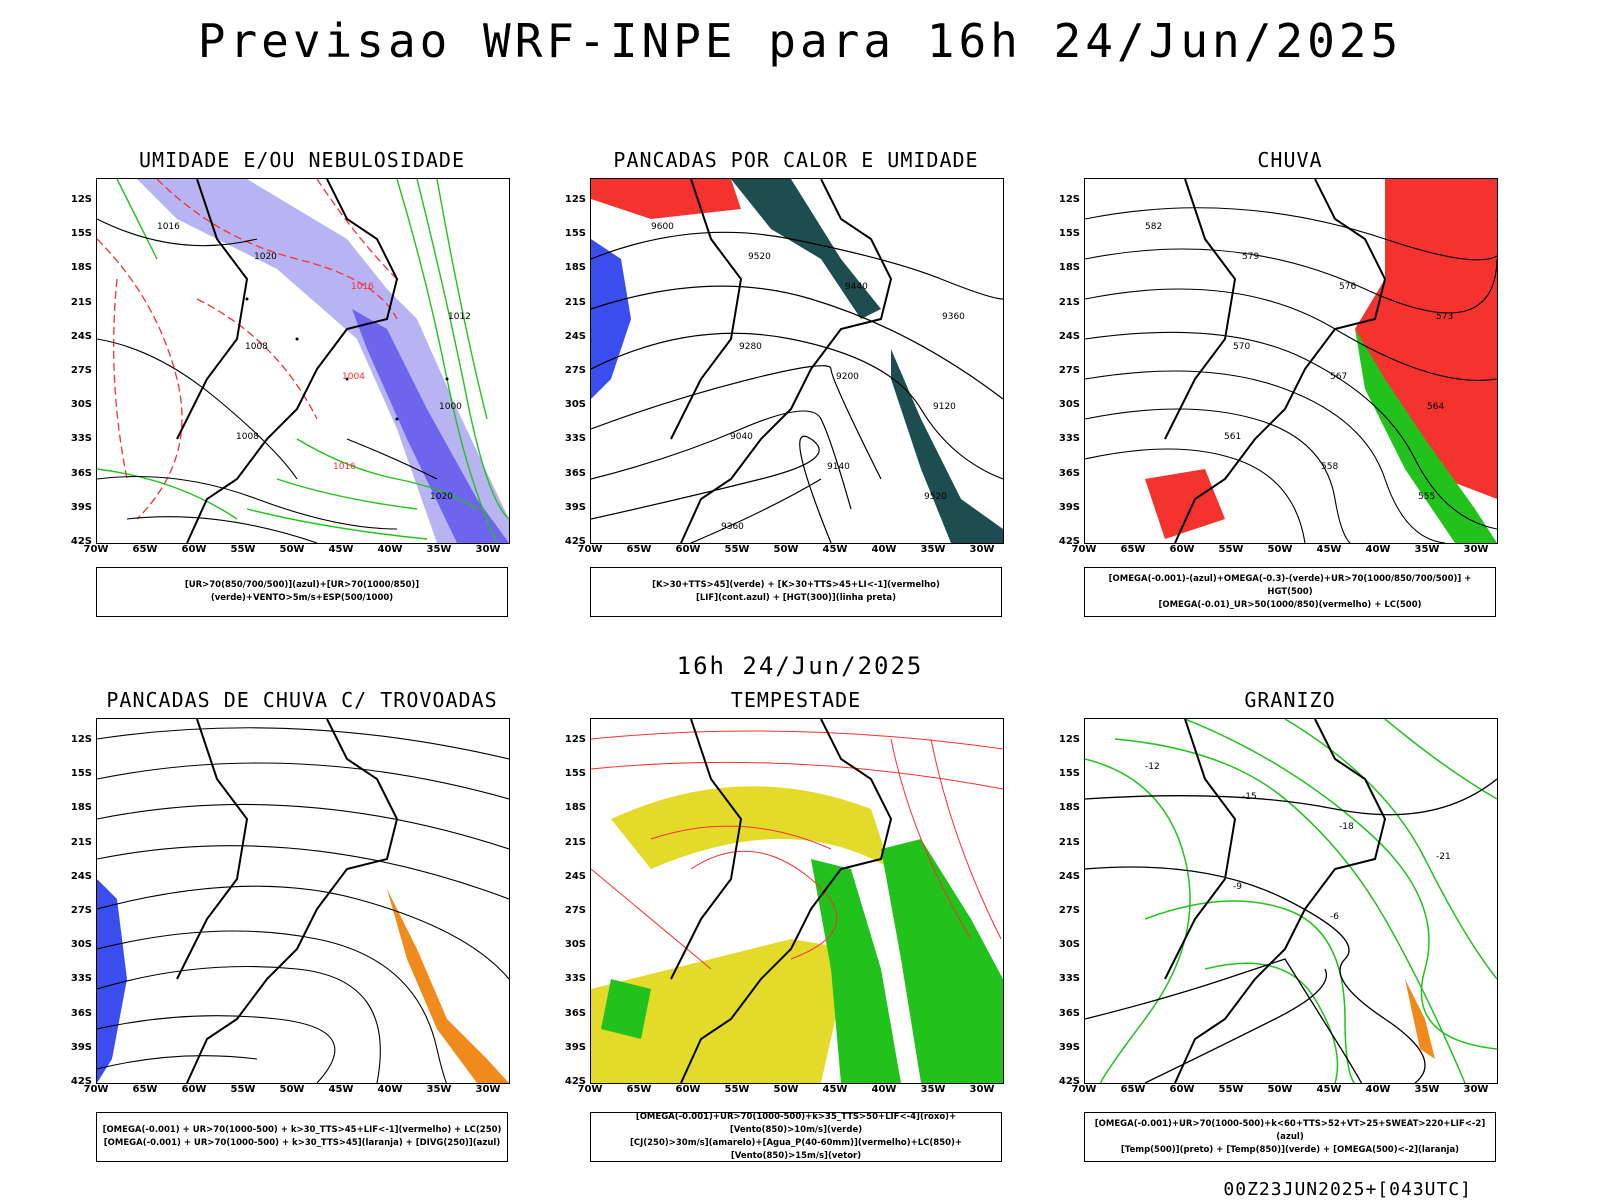 The height and width of the screenshot is (1200, 1600). I want to click on contour-value-label: 1000, so click(450, 407).